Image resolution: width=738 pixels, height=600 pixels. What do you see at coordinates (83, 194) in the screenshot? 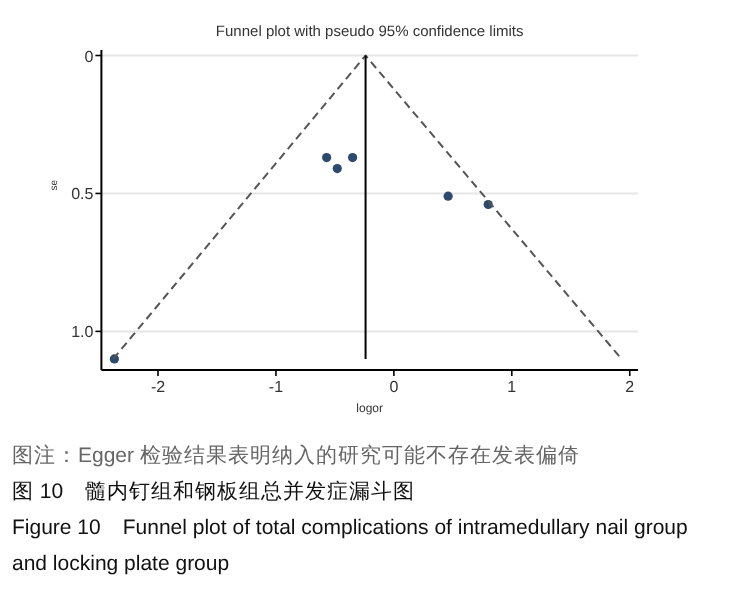
I see `y-tick-label: 0.5` at bounding box center [83, 194].